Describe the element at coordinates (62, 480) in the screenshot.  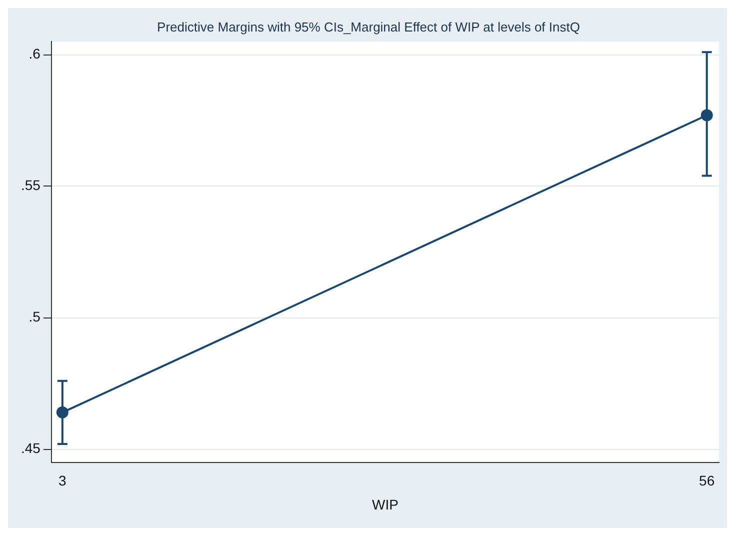
I see `x-tick-label: 3` at that location.